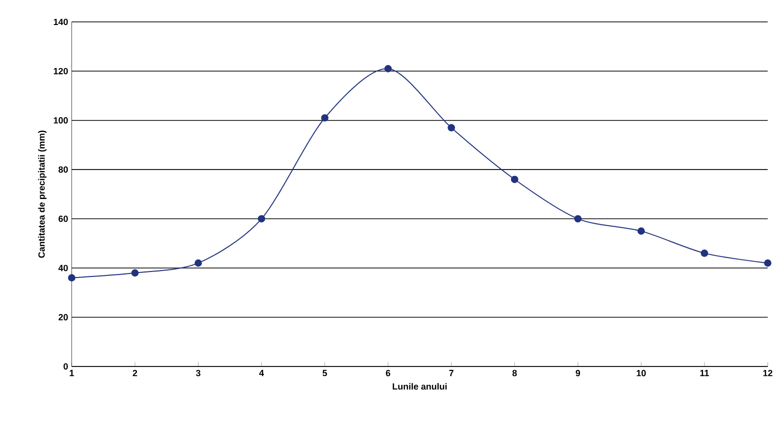 The image size is (776, 427). I want to click on y-tick-label: 0, so click(66, 366).